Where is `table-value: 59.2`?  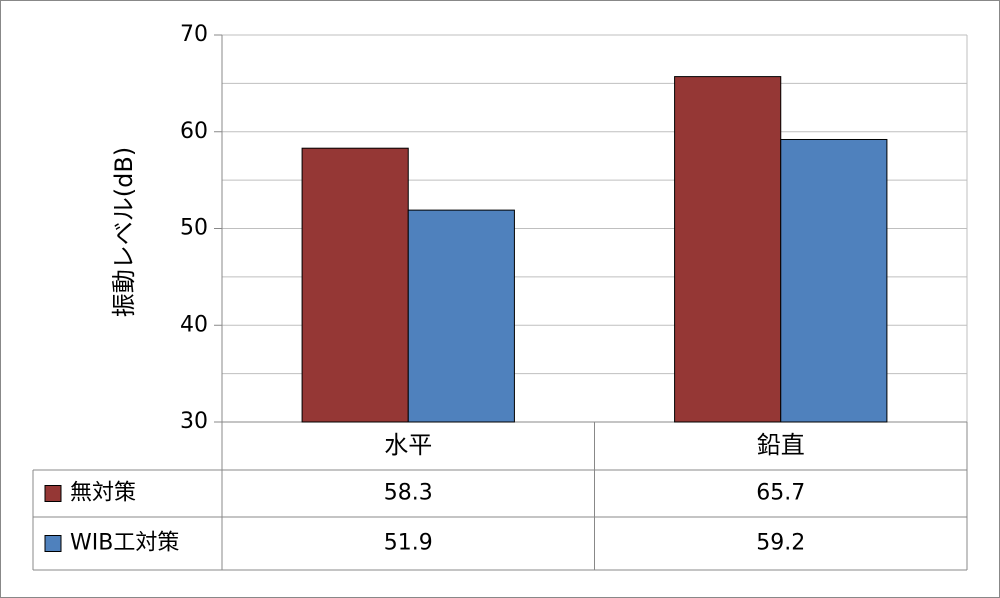
table-value: 59.2 is located at coordinates (780, 543).